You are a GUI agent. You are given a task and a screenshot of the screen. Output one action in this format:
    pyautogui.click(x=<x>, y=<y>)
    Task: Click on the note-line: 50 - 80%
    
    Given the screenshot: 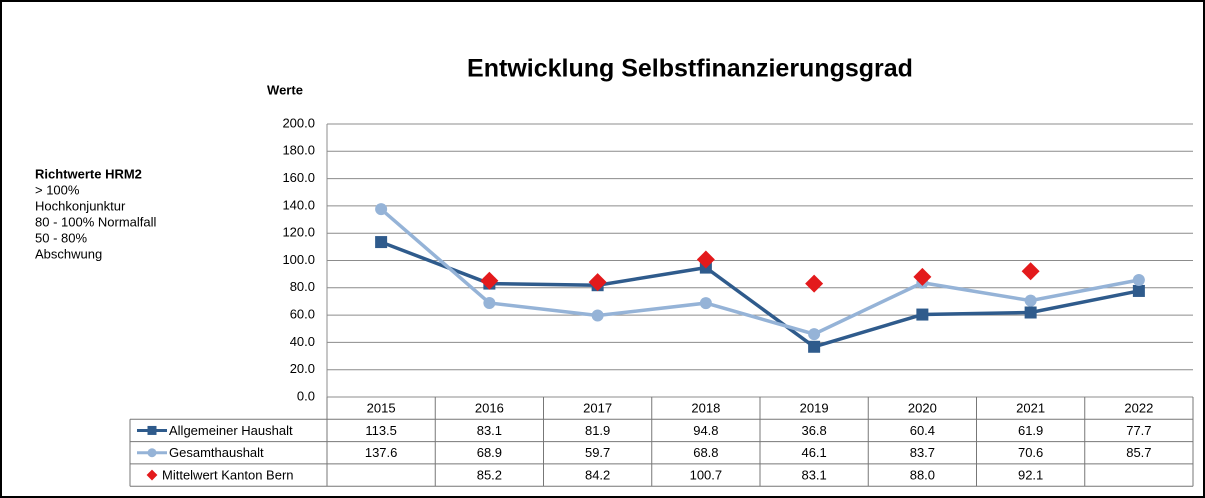 What is the action you would take?
    pyautogui.click(x=61, y=237)
    